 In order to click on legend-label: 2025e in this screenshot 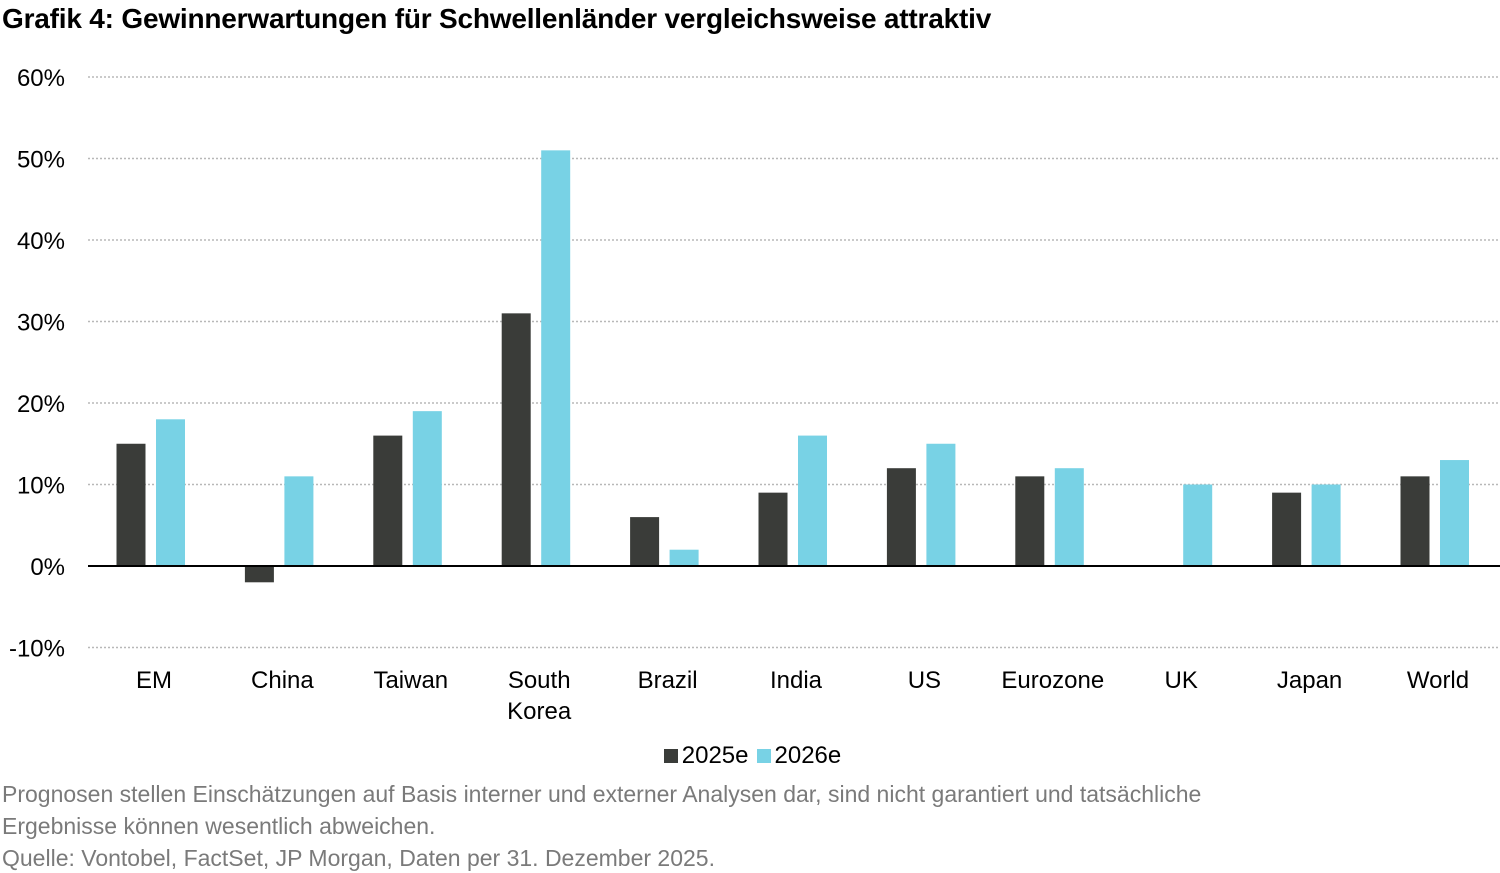, I will do `click(715, 755)`.